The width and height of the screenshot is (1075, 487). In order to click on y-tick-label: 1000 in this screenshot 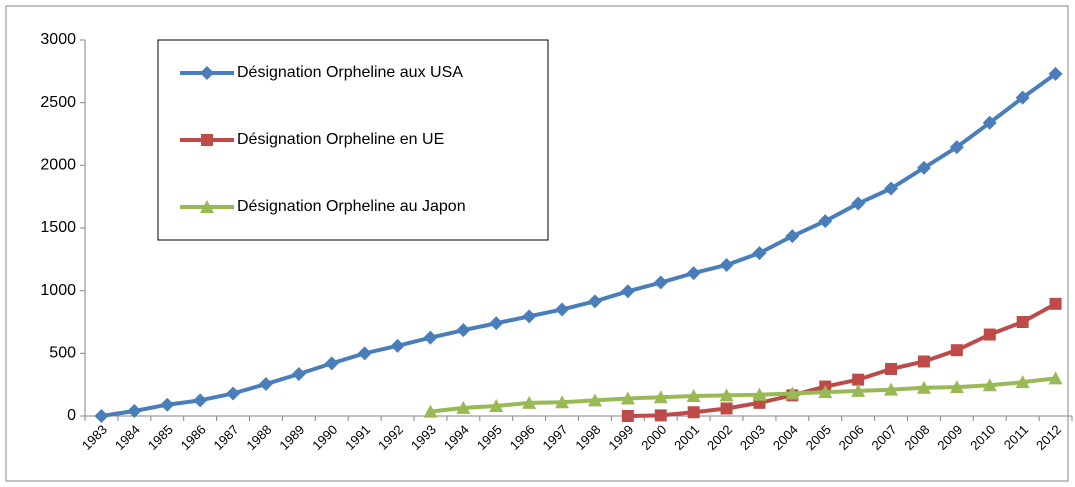, I will do `click(58, 290)`.